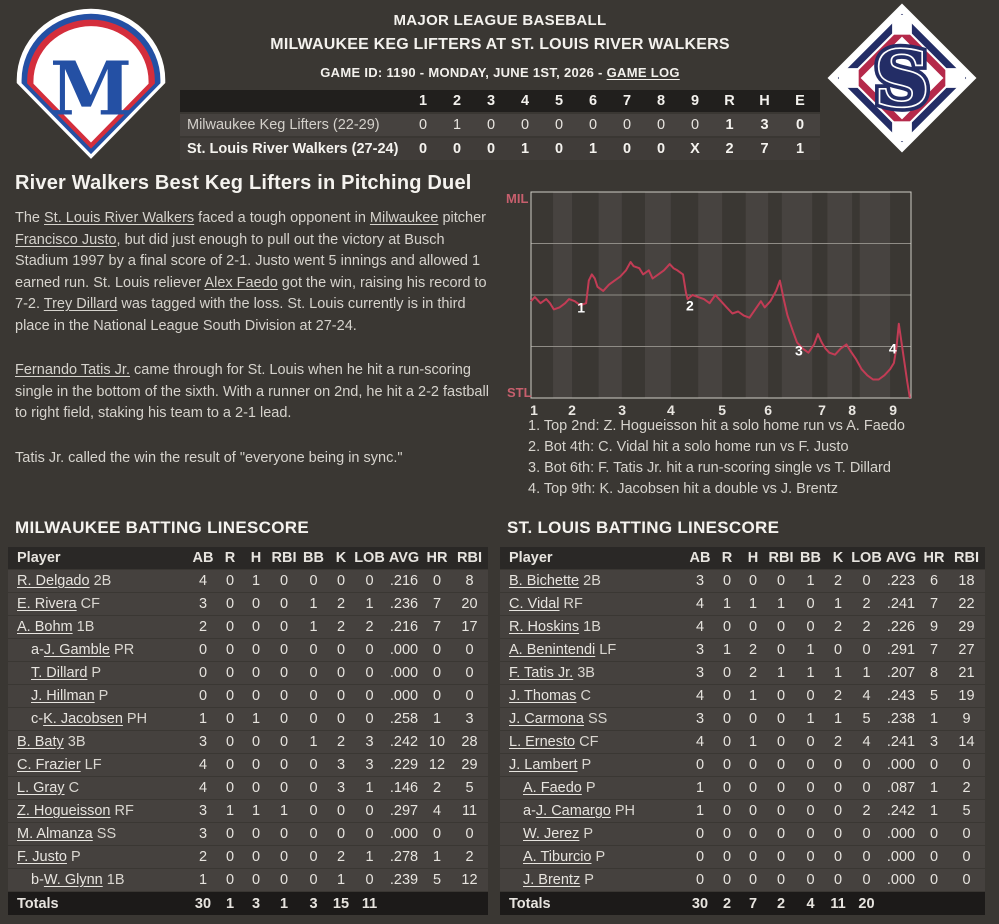 Image resolution: width=999 pixels, height=924 pixels. What do you see at coordinates (893, 409) in the screenshot?
I see `x-axis-tick-label: 9` at bounding box center [893, 409].